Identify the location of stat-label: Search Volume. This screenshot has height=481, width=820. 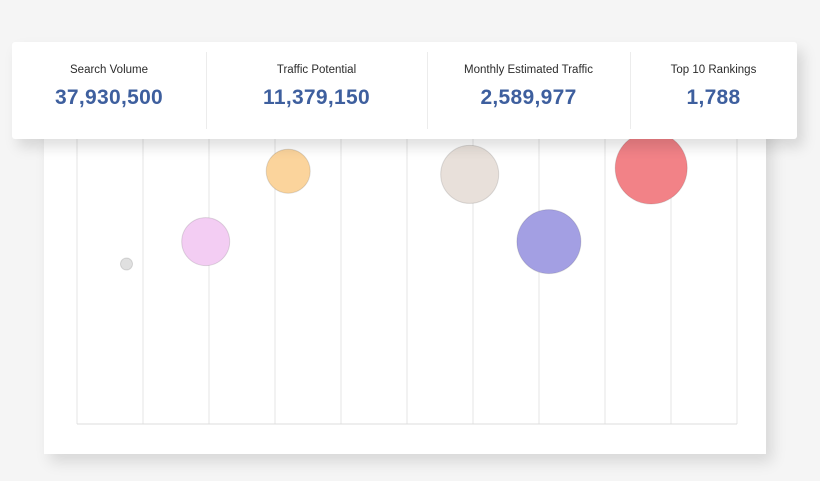
(109, 70).